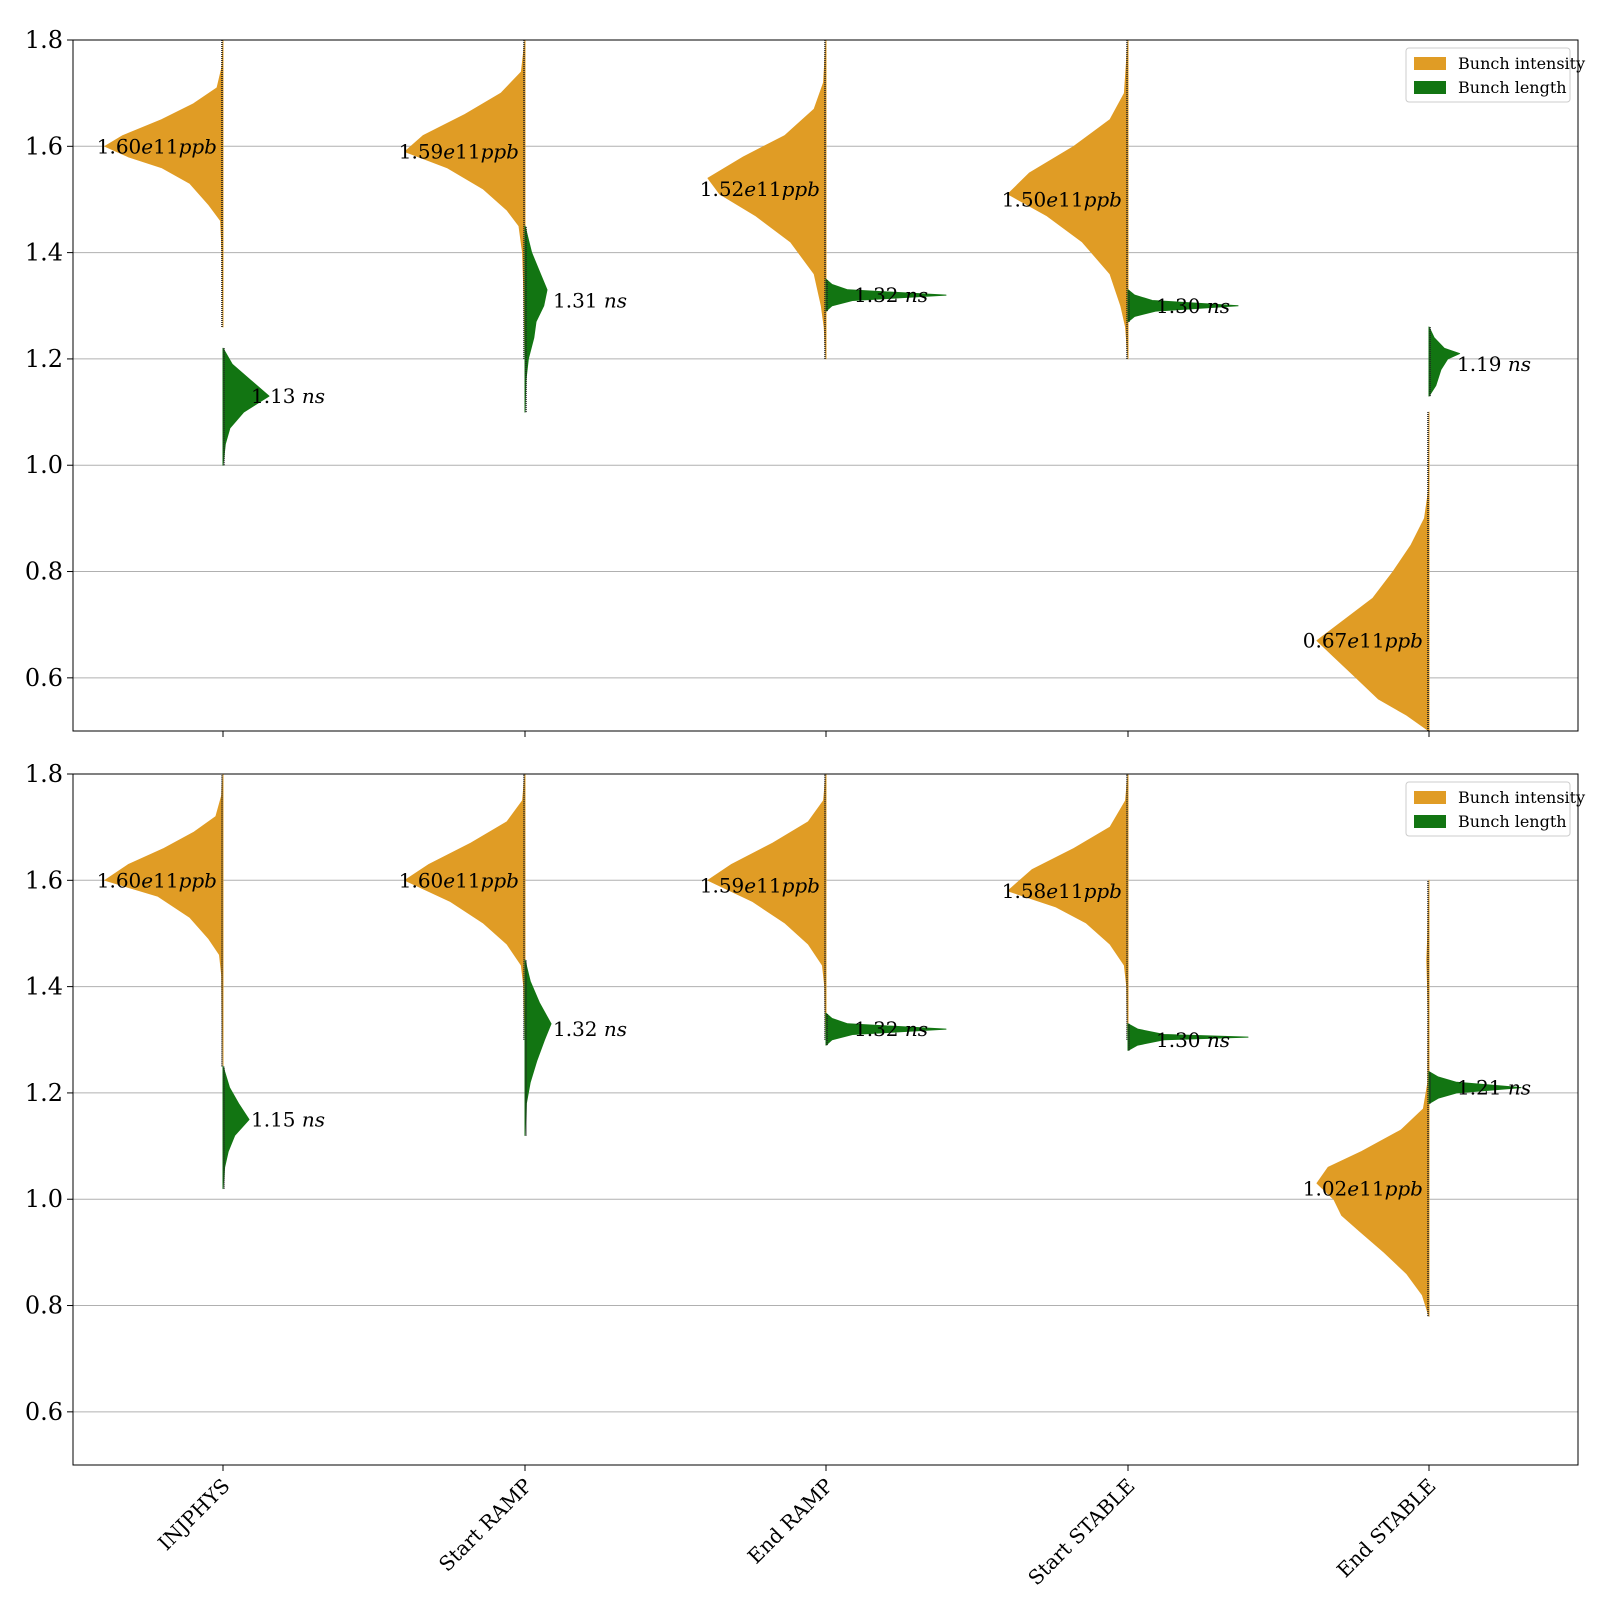 The height and width of the screenshot is (1600, 1600). What do you see at coordinates (1494, 364) in the screenshot?
I see `length-median-label: 1.19 ns` at bounding box center [1494, 364].